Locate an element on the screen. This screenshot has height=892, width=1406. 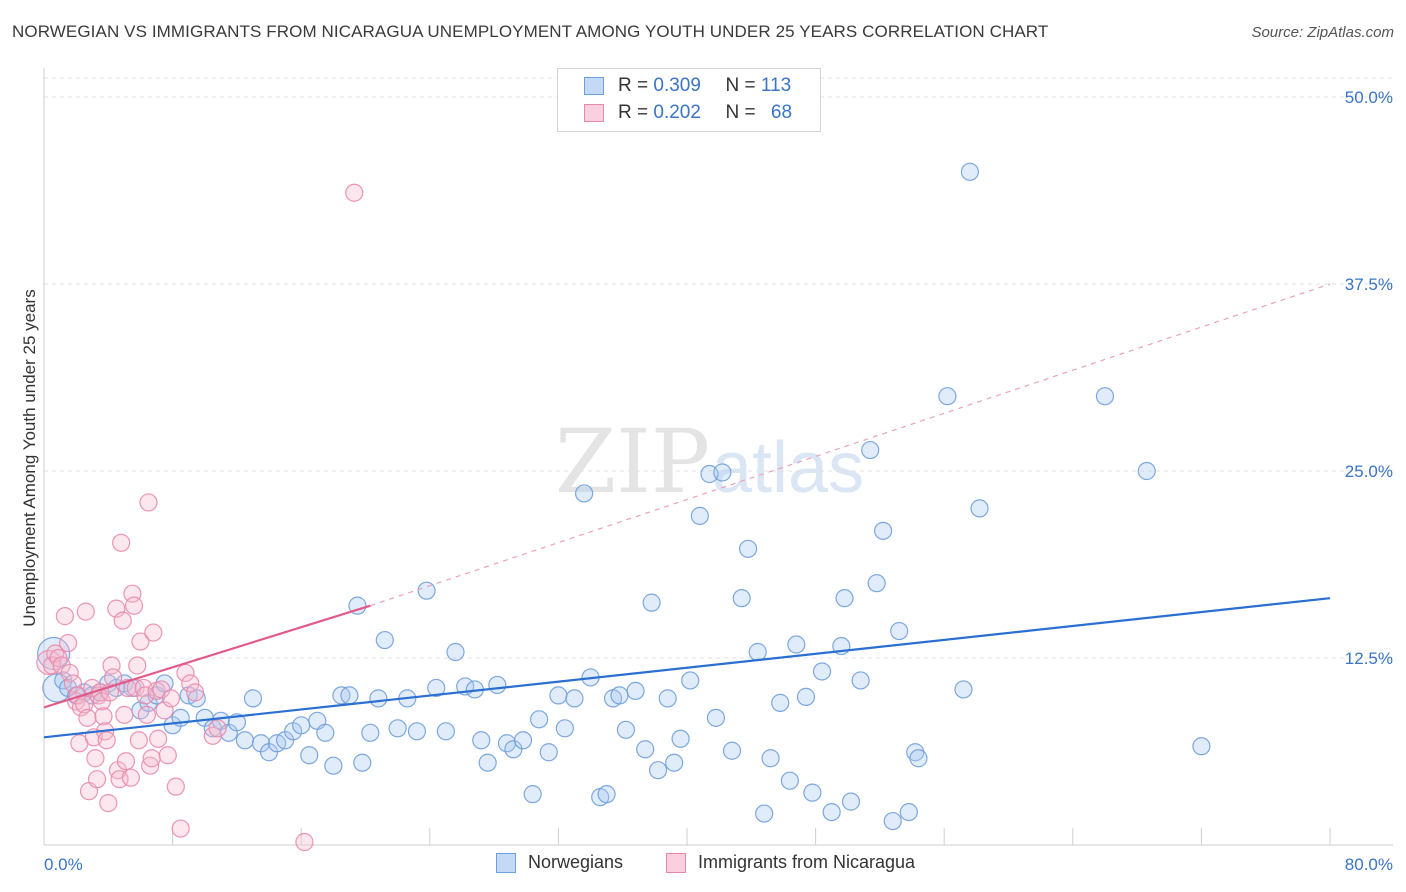
zipatlas-watermark: ZIP atlas is located at coordinates (709, 461).